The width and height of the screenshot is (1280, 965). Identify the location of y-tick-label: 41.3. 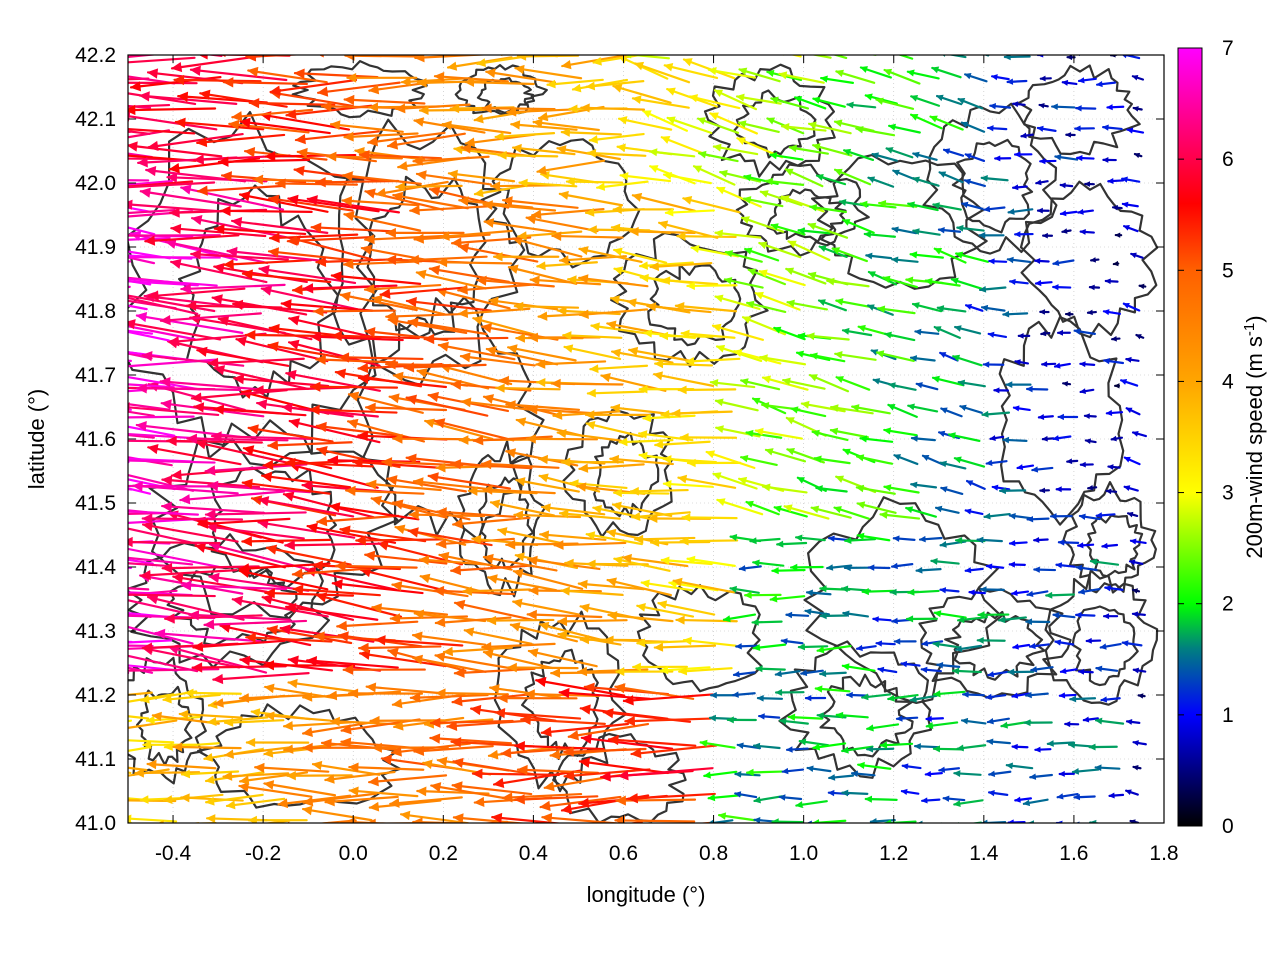
(95, 631).